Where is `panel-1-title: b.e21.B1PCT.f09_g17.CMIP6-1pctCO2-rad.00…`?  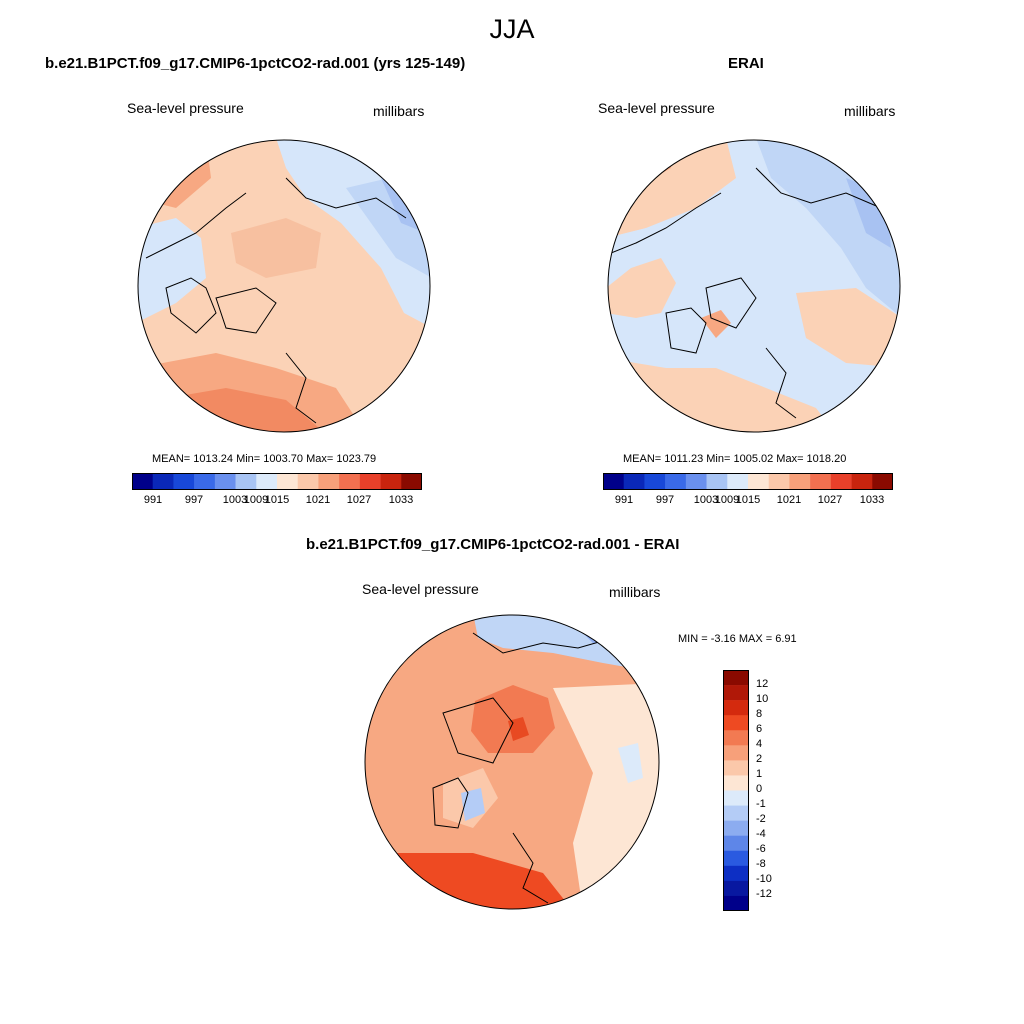
panel-1-title: b.e21.B1PCT.f09_g17.CMIP6-1pctCO2-rad.00… is located at coordinates (255, 63).